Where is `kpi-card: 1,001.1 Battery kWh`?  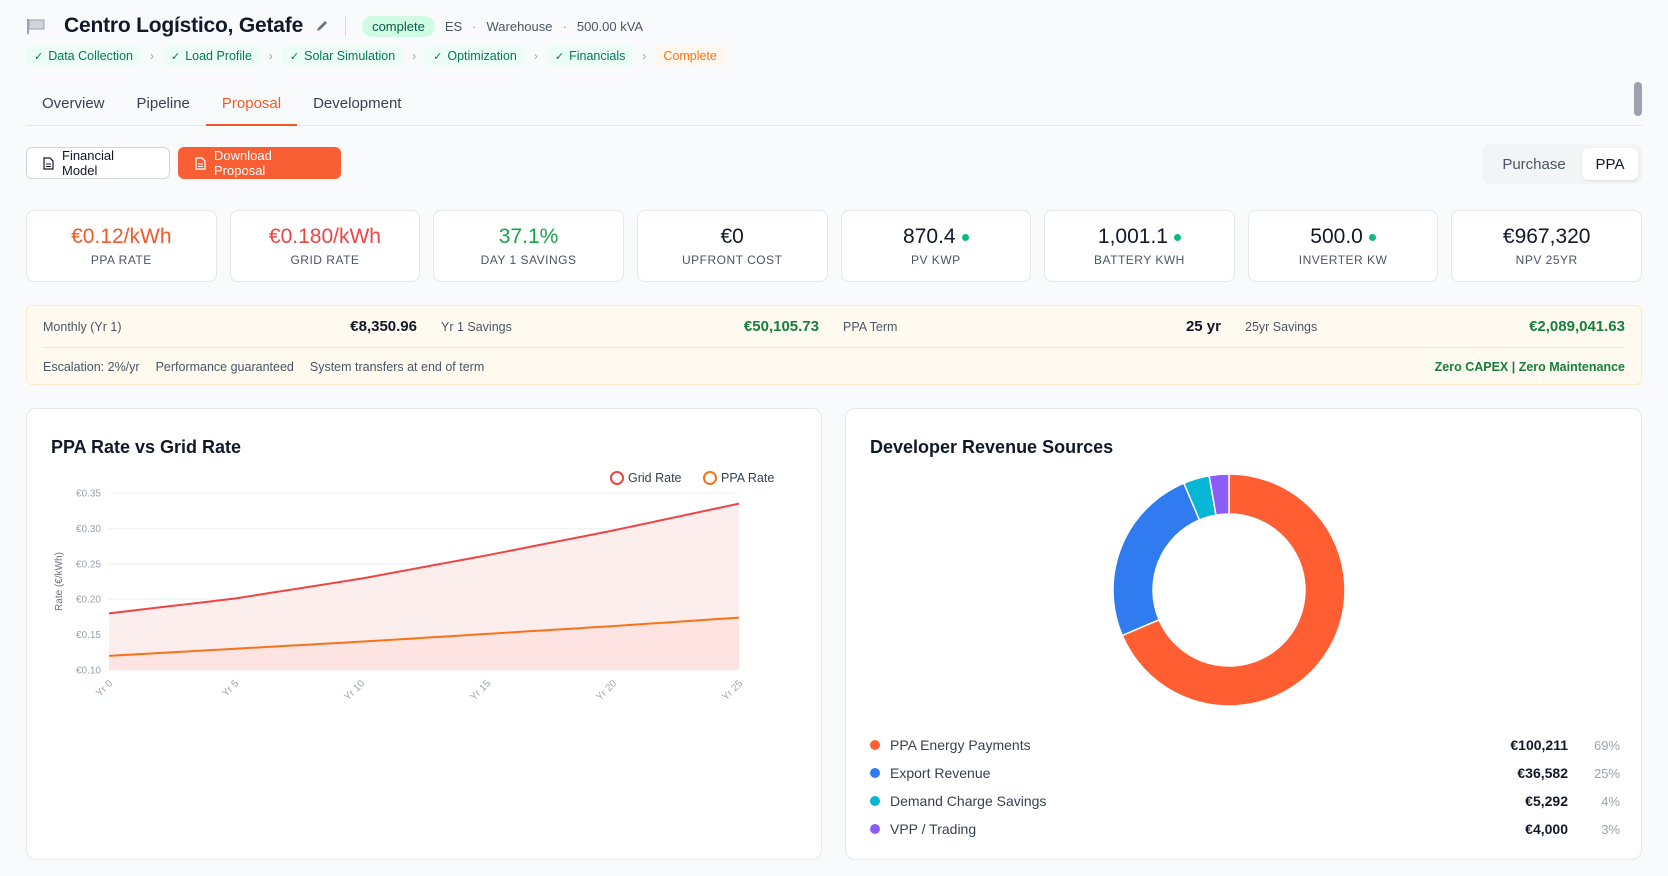 kpi-card: 1,001.1 Battery kWh is located at coordinates (1139, 246).